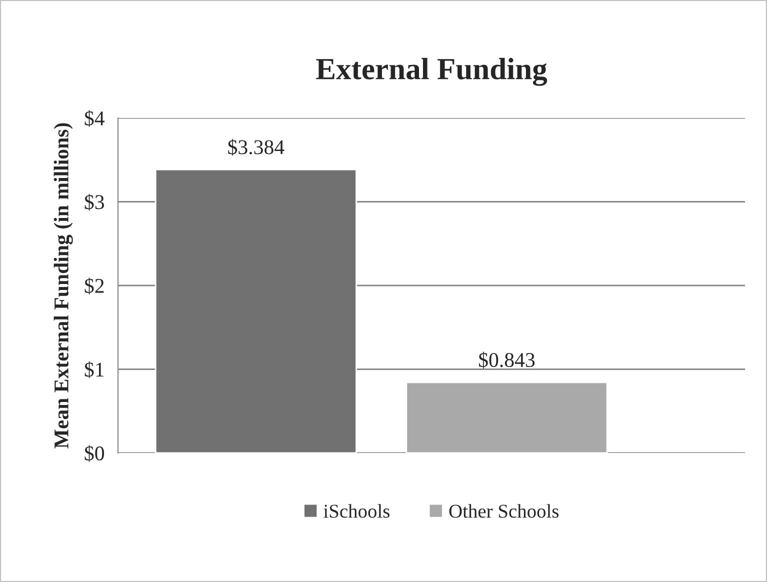 This screenshot has width=767, height=582. Describe the element at coordinates (94, 118) in the screenshot. I see `y-tick-label: $4` at that location.